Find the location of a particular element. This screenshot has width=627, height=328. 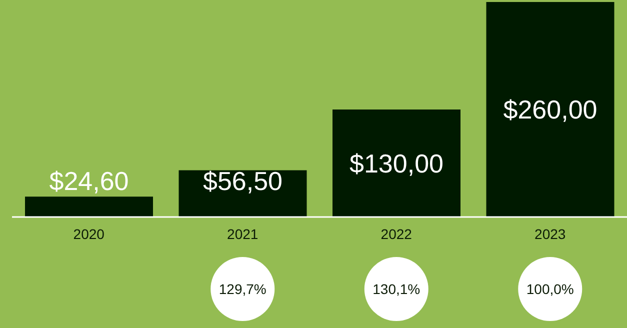

data-label: $130,00 is located at coordinates (397, 163).